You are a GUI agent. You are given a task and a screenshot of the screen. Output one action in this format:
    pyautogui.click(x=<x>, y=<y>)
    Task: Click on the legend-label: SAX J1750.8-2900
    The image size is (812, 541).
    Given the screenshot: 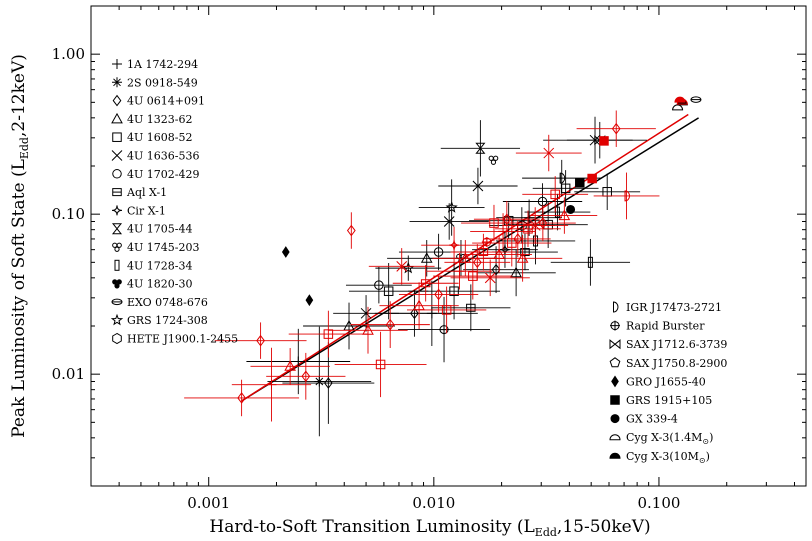 What is the action you would take?
    pyautogui.click(x=676, y=363)
    